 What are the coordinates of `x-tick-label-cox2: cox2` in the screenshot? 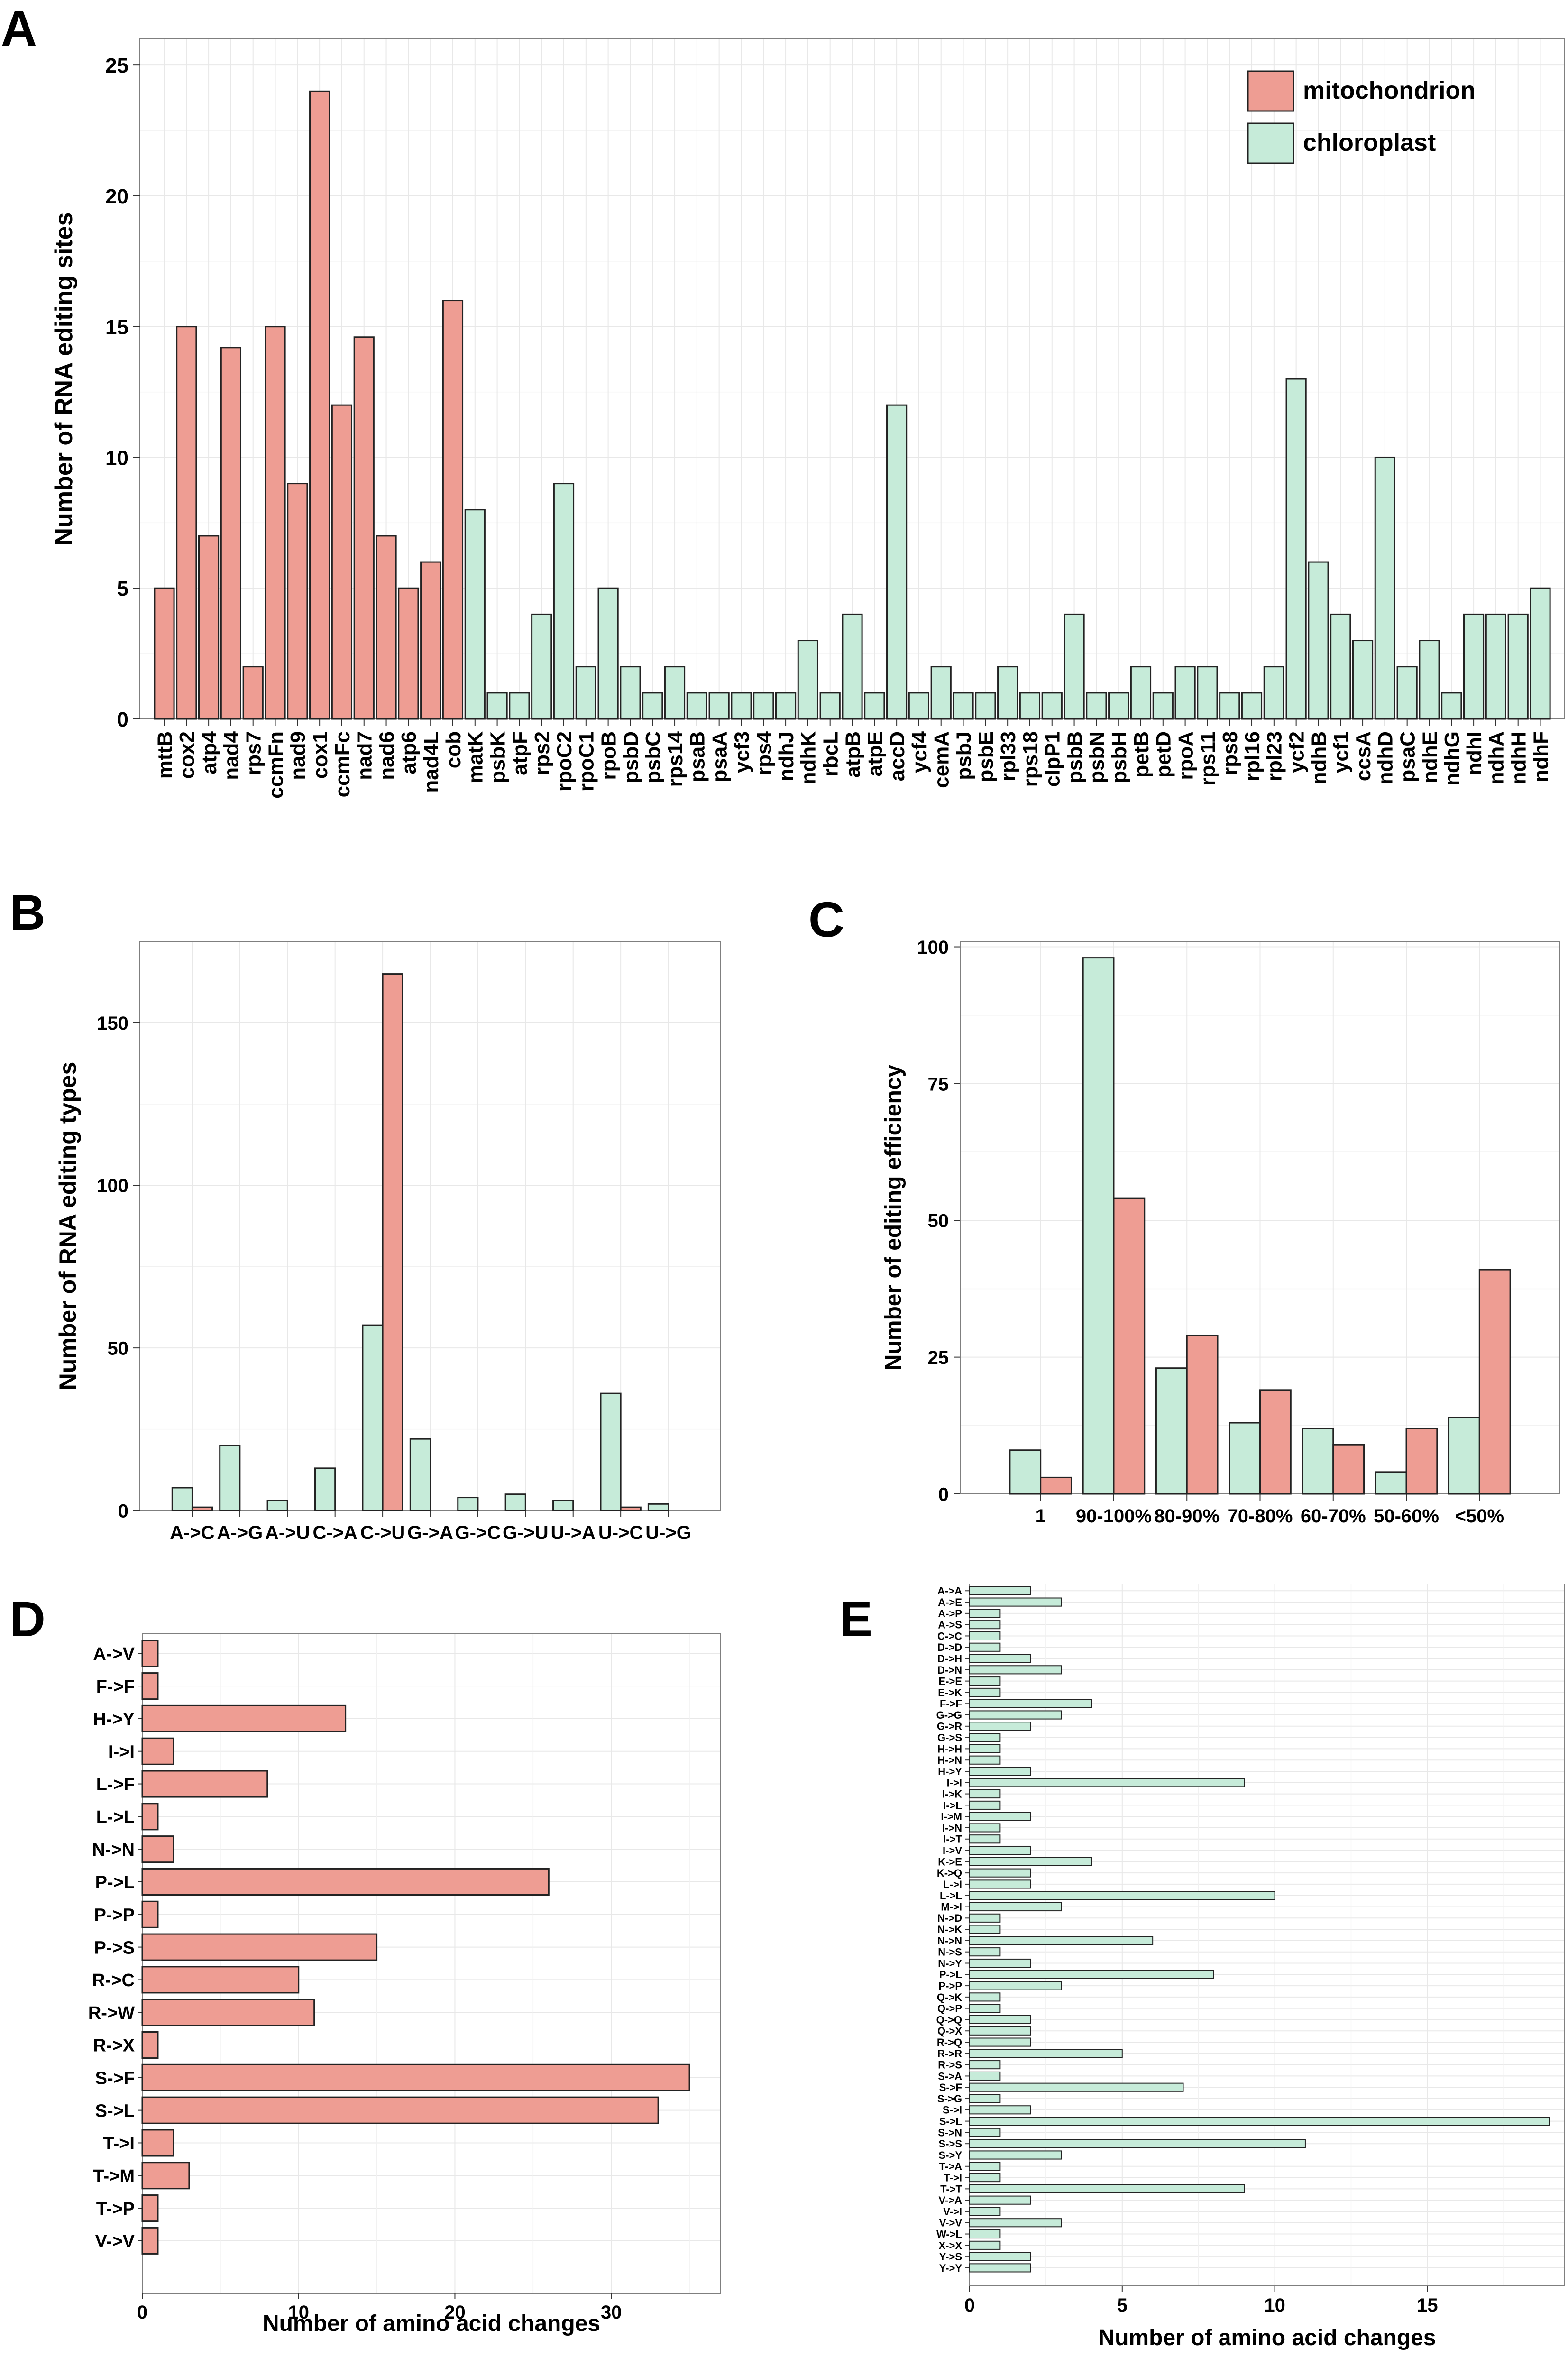 It's located at (187, 755).